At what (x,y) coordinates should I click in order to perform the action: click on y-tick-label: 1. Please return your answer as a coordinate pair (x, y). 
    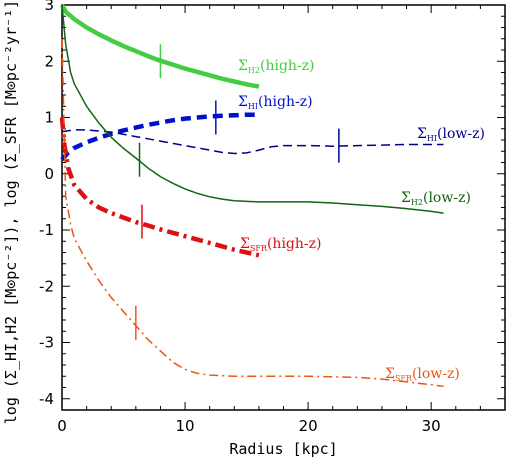
    Looking at the image, I should click on (49, 118).